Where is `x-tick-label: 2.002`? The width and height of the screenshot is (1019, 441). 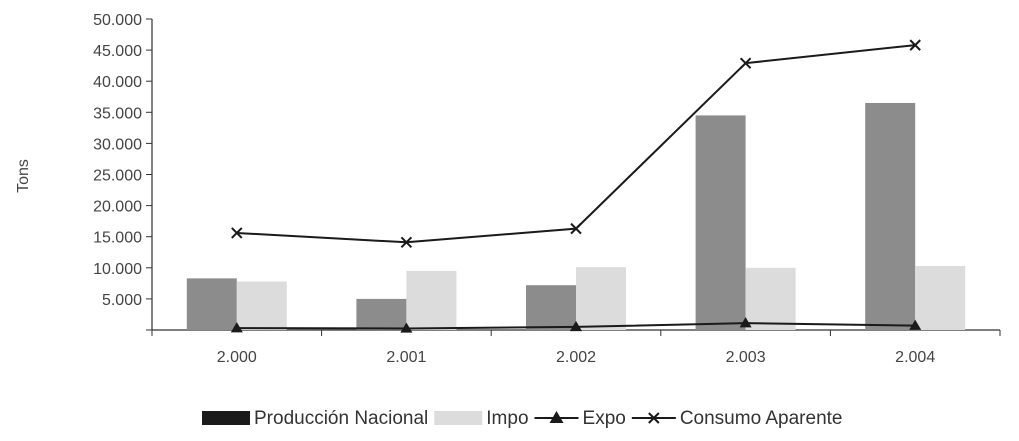 x-tick-label: 2.002 is located at coordinates (576, 357).